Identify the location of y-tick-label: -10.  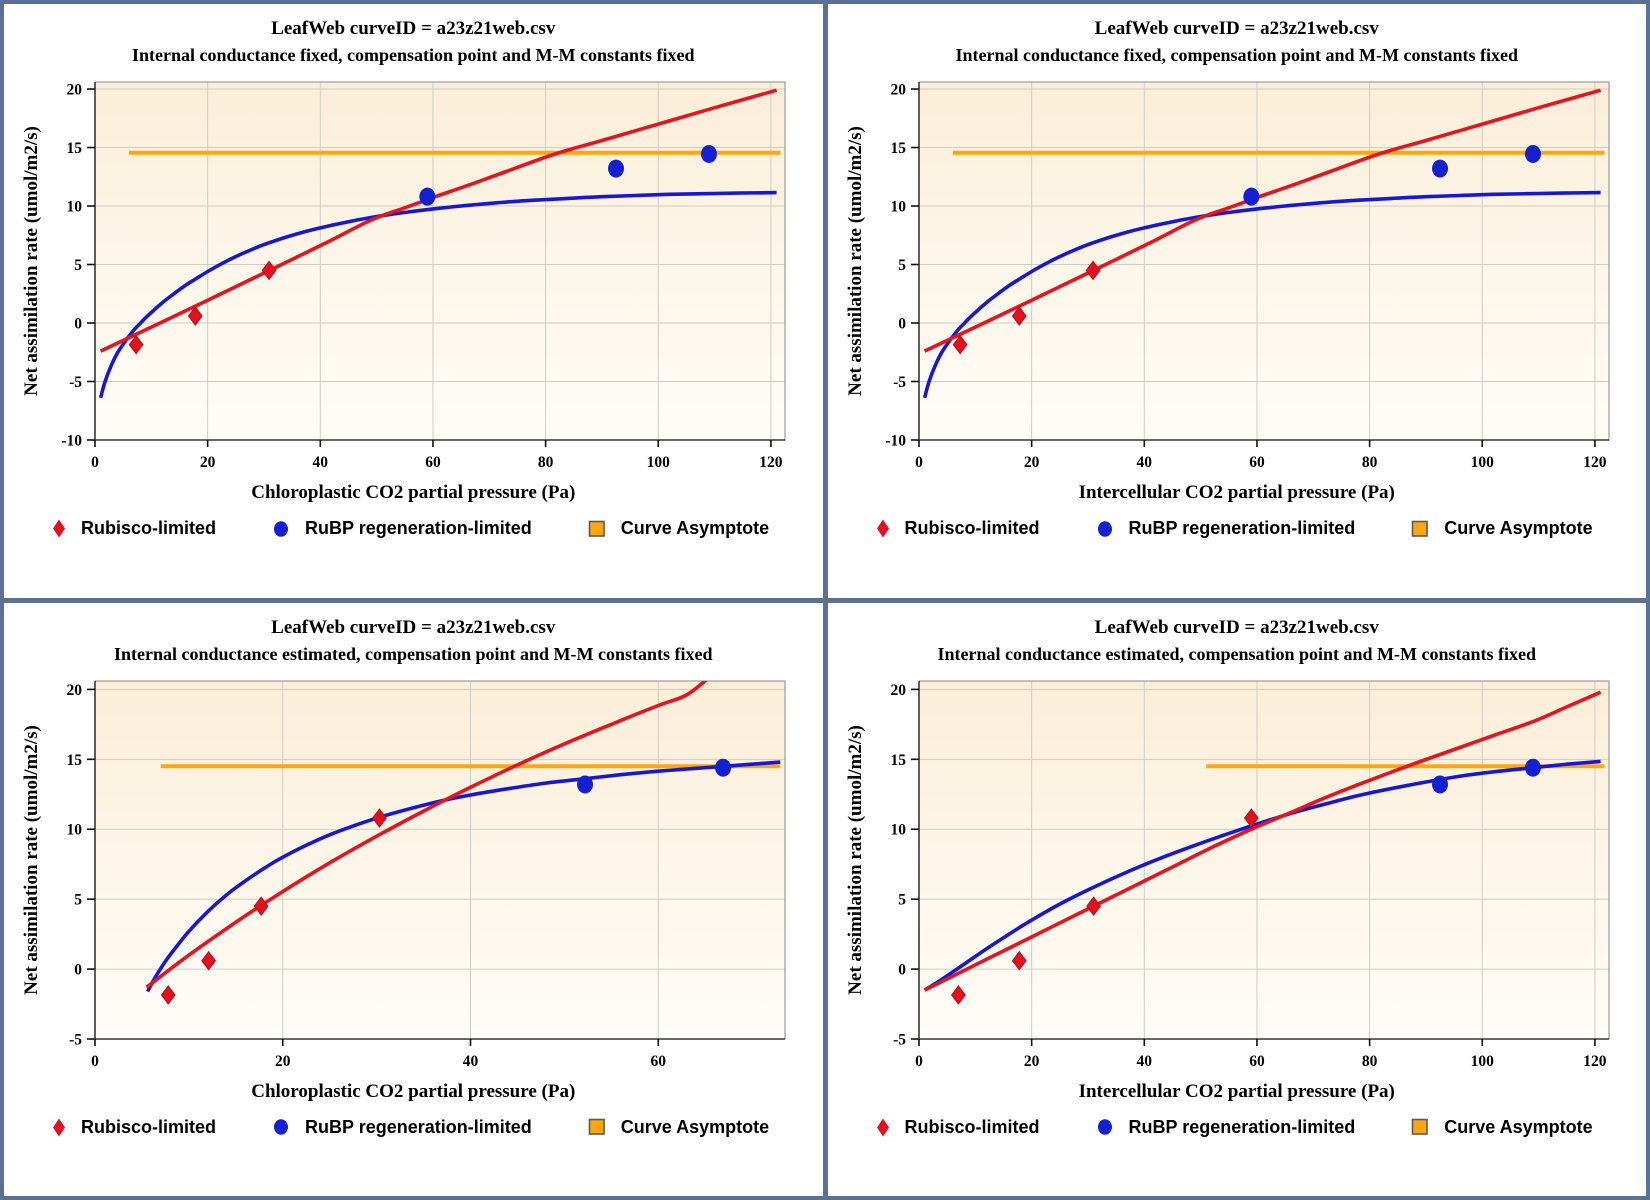
(72, 441).